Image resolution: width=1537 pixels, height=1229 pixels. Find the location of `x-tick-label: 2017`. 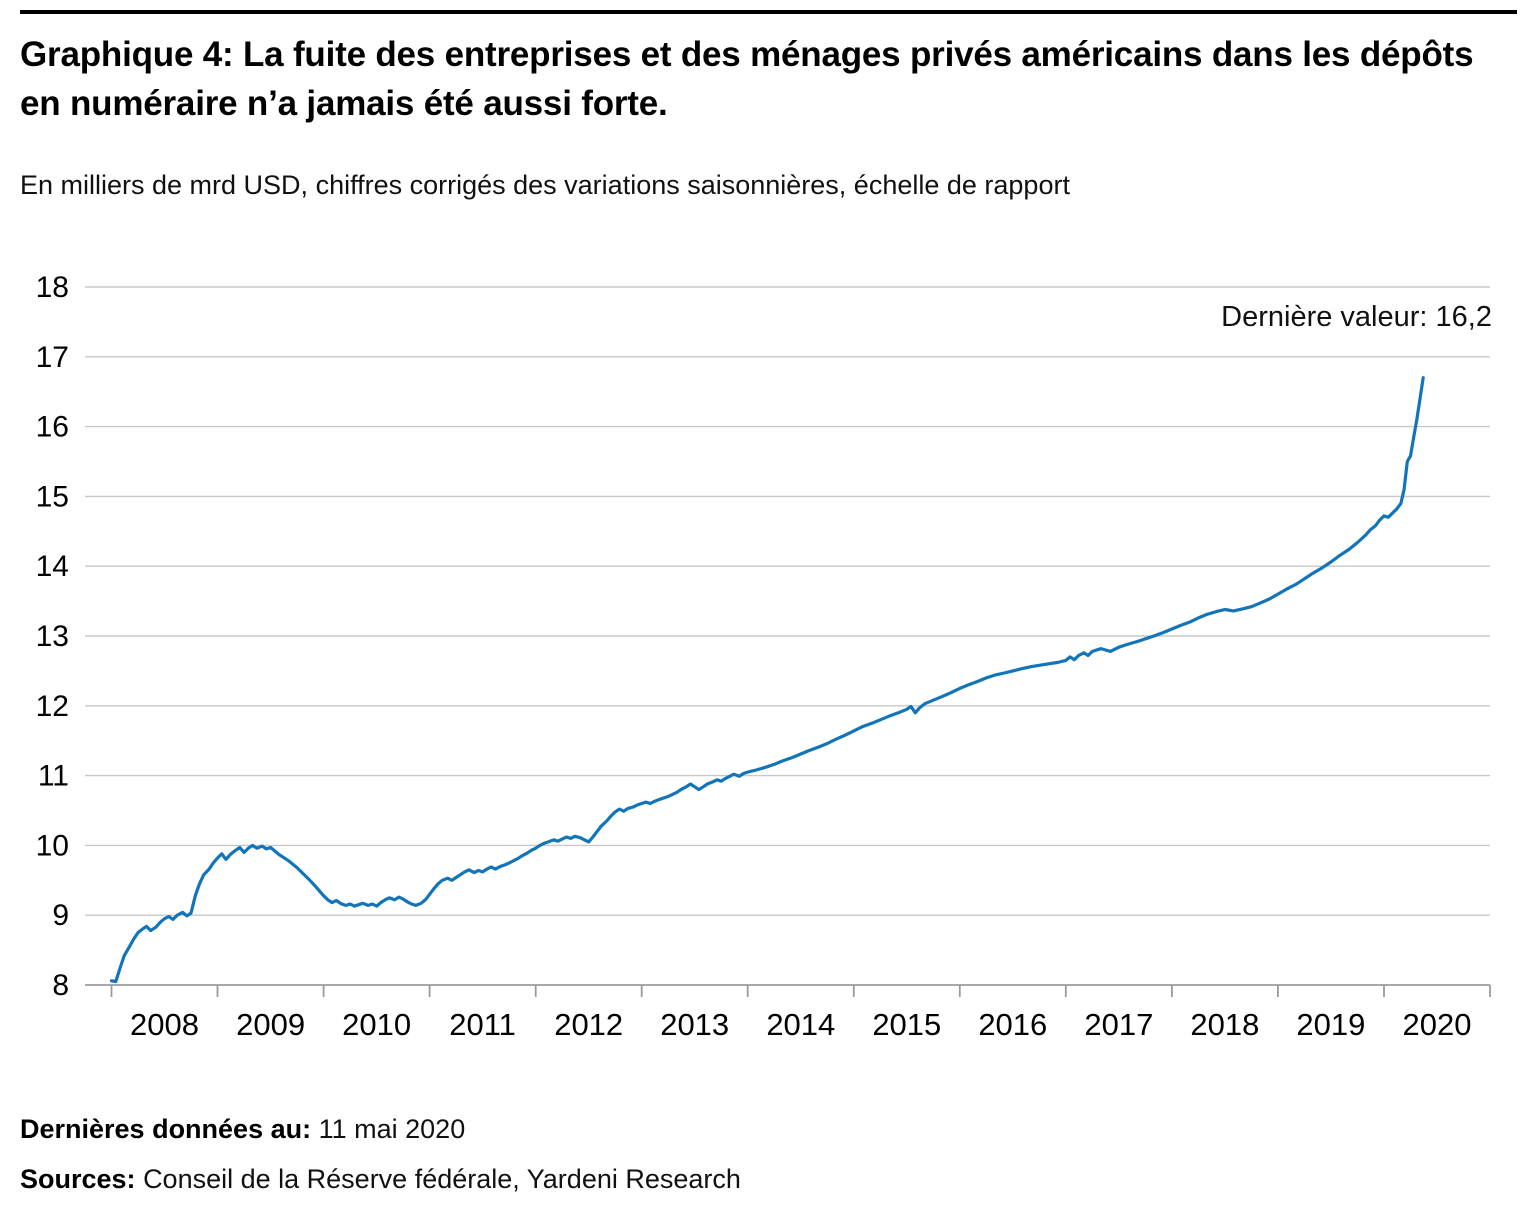

x-tick-label: 2017 is located at coordinates (1118, 1024).